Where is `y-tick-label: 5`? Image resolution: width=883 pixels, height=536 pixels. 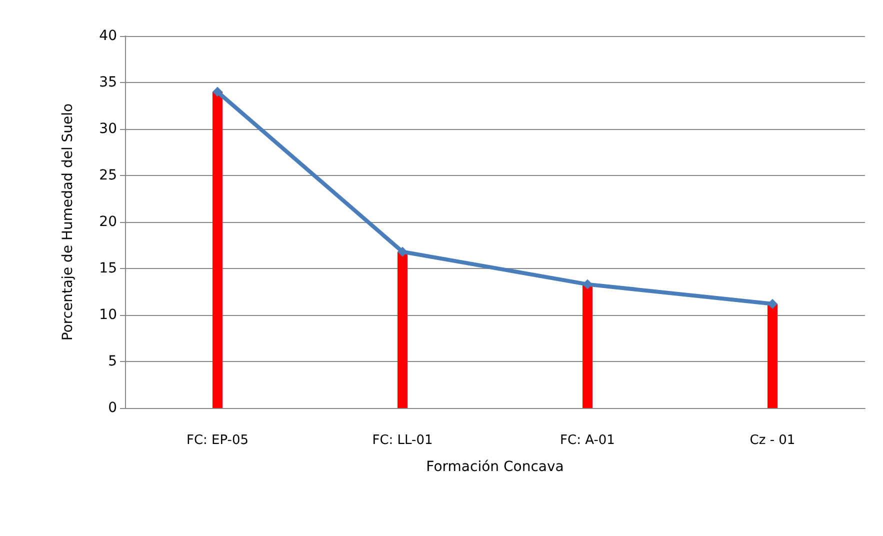
y-tick-label: 5 is located at coordinates (112, 362).